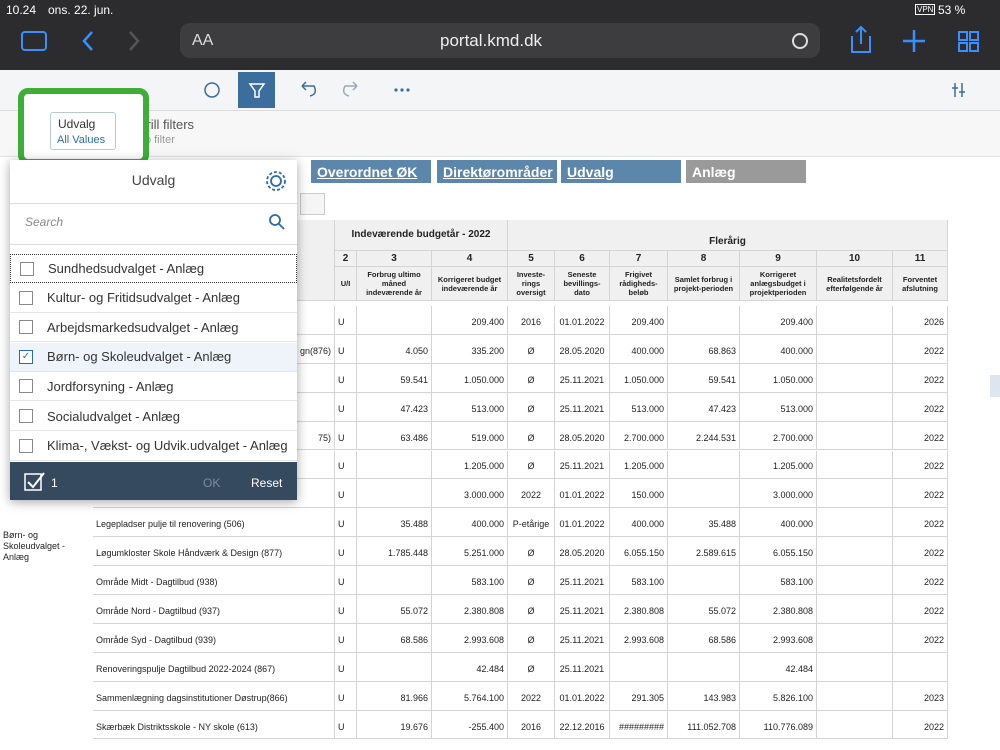 Image resolution: width=1000 pixels, height=750 pixels. I want to click on search-icon, so click(277, 222).